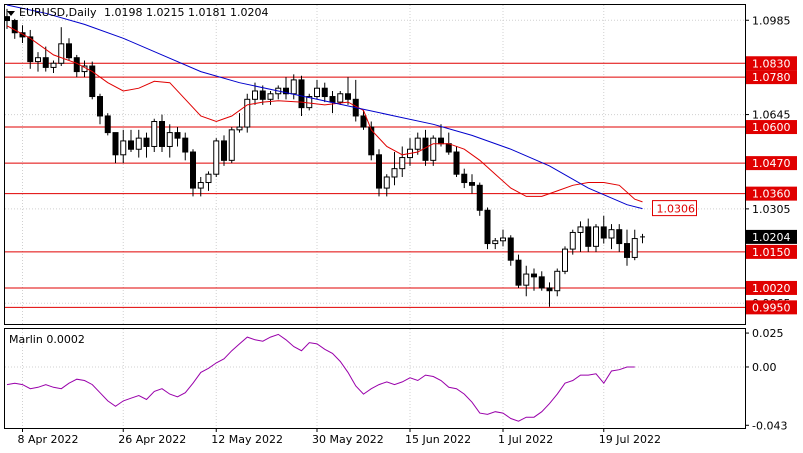 This screenshot has height=453, width=803. Describe the element at coordinates (768, 333) in the screenshot. I see `osc-y-tick-label: 0.025` at that location.